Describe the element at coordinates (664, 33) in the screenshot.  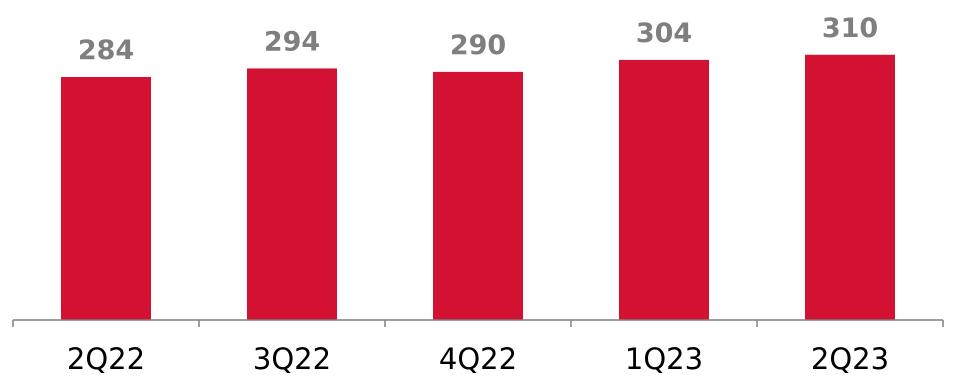
I see `data-label-1q23: 304` at that location.